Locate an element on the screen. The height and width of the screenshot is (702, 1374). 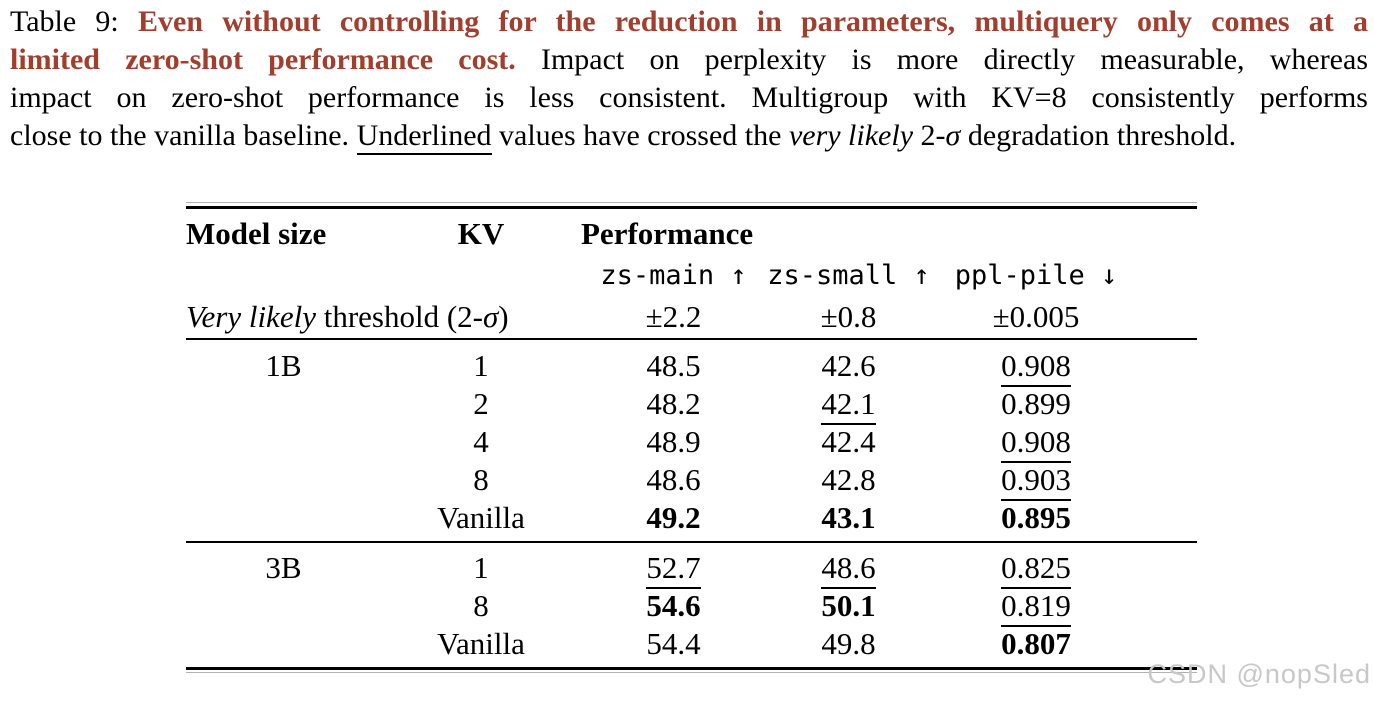
metric-value: 54.6 is located at coordinates (673, 605).